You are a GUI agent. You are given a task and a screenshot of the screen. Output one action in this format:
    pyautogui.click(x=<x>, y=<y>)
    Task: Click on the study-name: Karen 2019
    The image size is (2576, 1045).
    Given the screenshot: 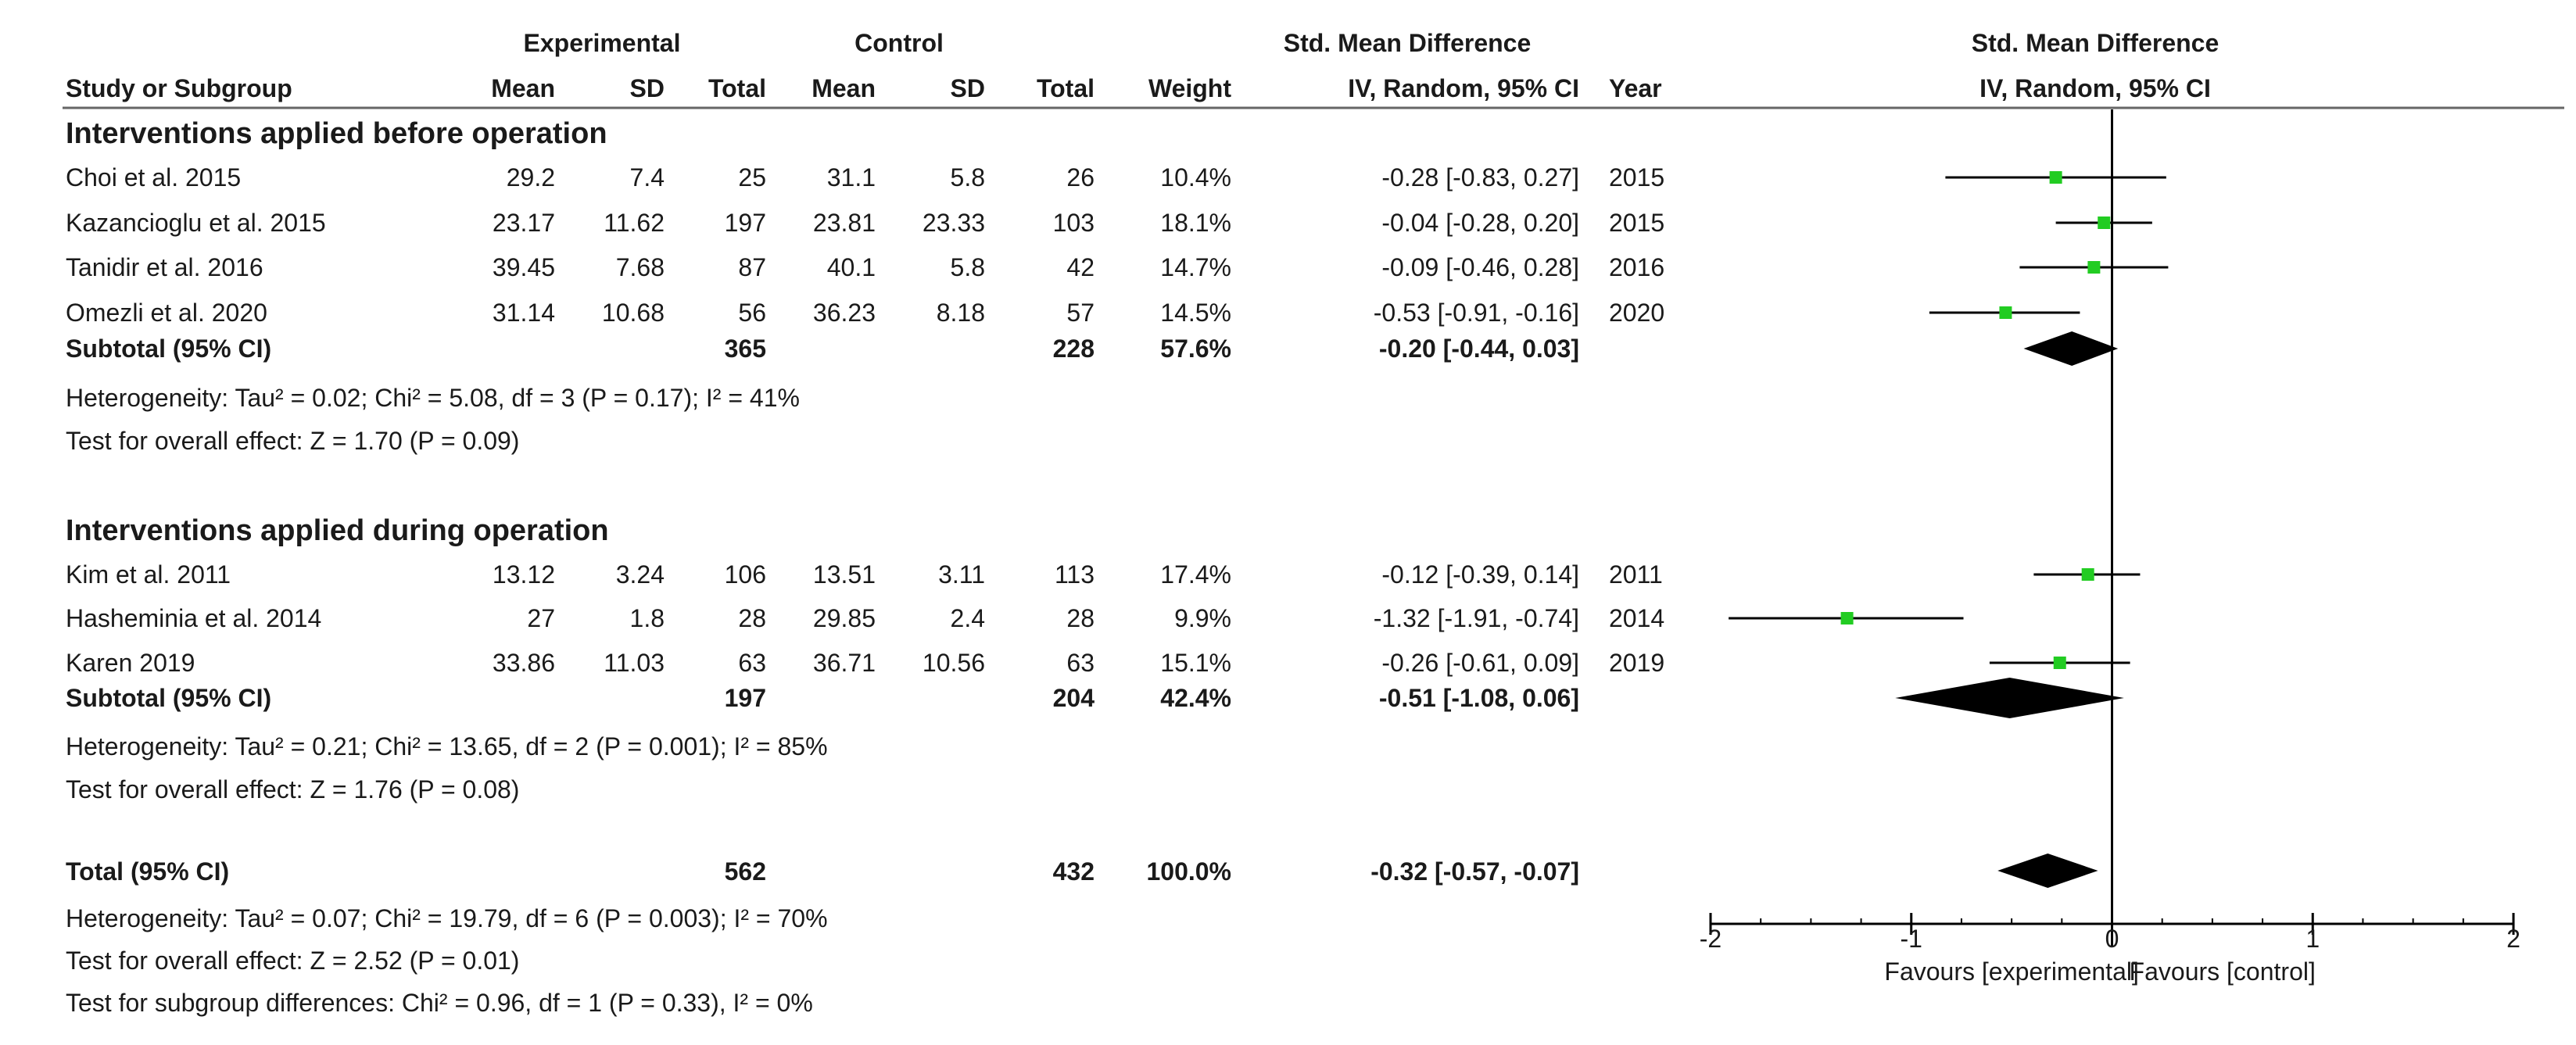 What is the action you would take?
    pyautogui.click(x=130, y=663)
    